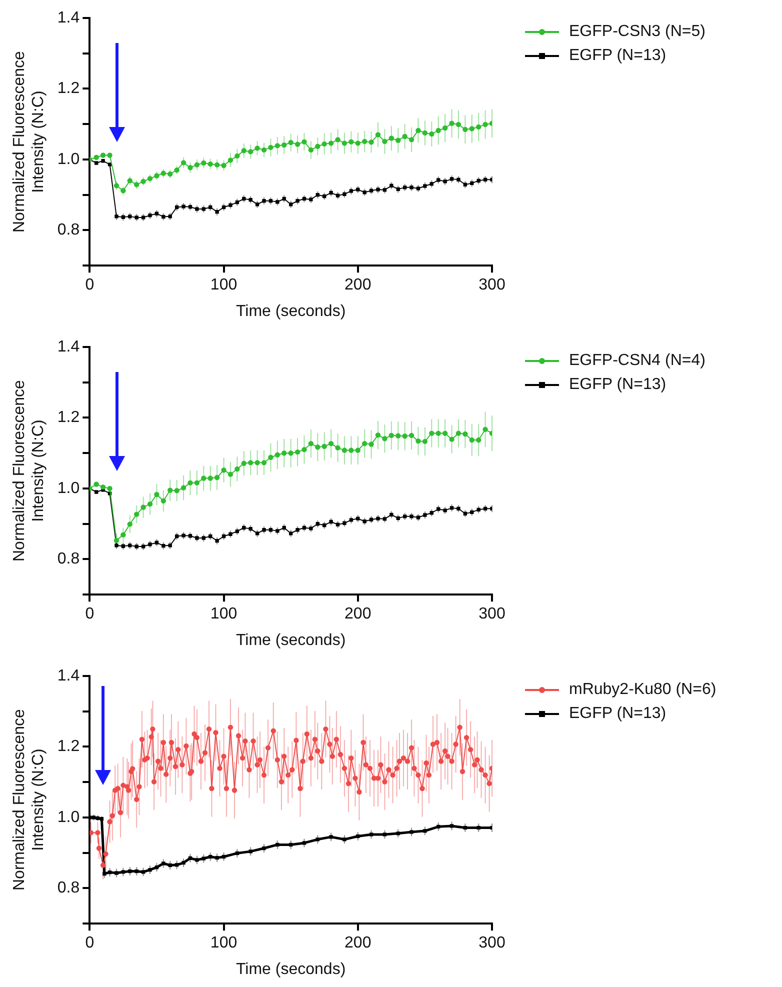  What do you see at coordinates (637, 361) in the screenshot?
I see `legend-label: EGFP-CSN4 (N=4)` at bounding box center [637, 361].